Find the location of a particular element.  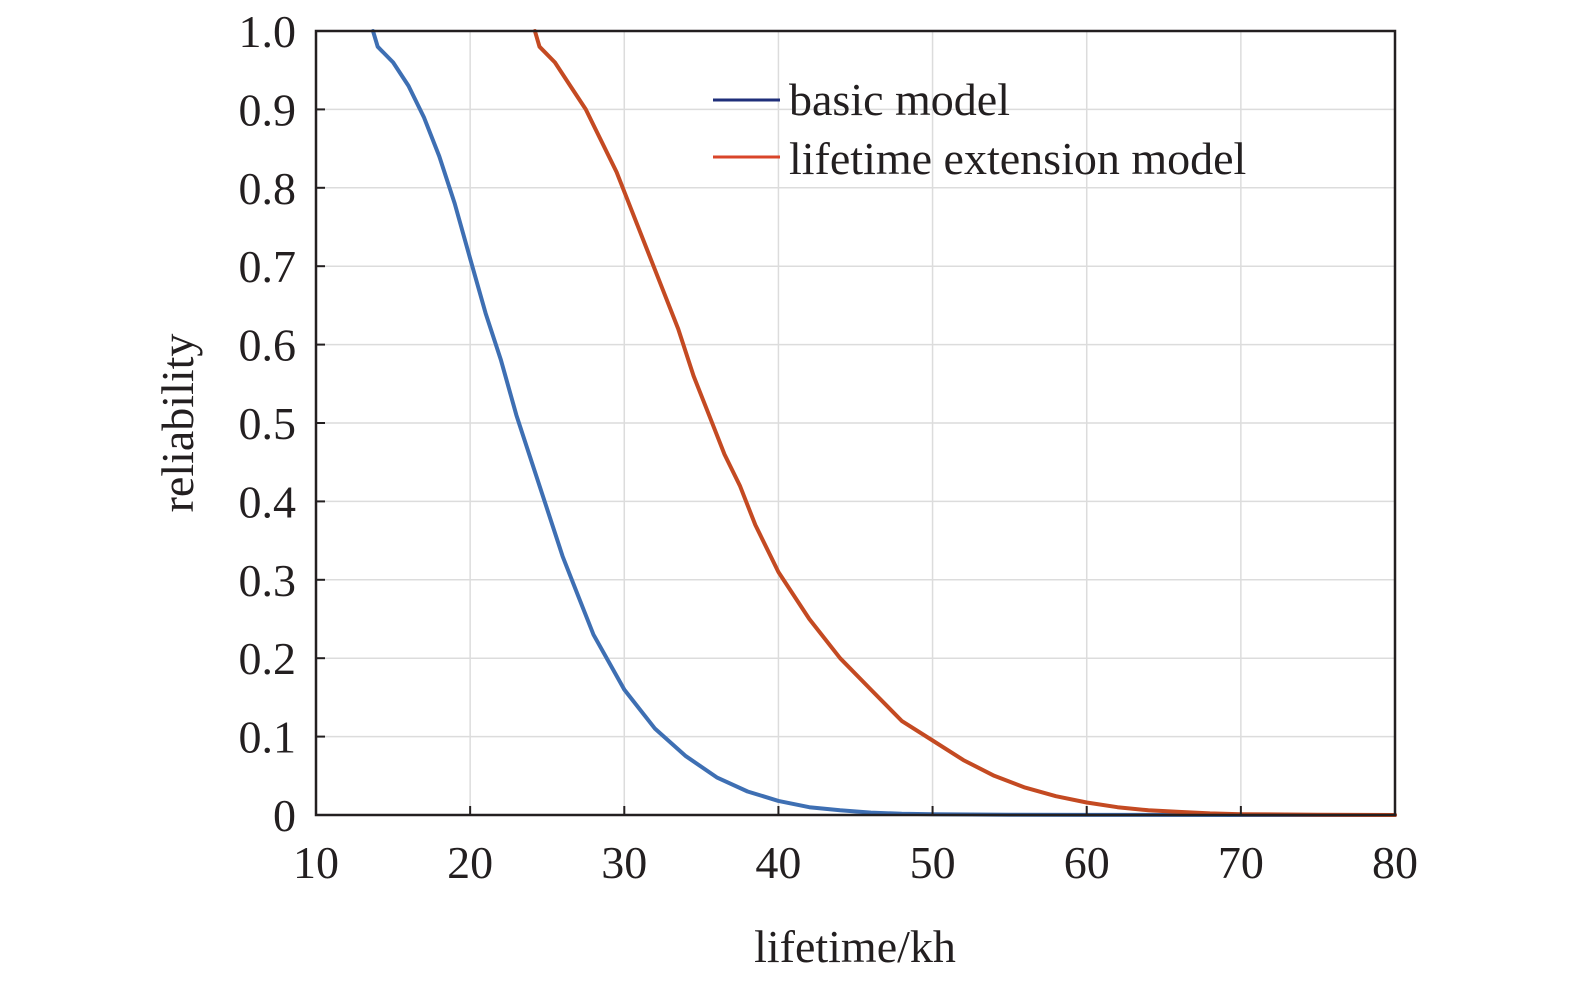

x-tick-labels: 10 20 30 40 50 60 70 80 is located at coordinates (855, 862).